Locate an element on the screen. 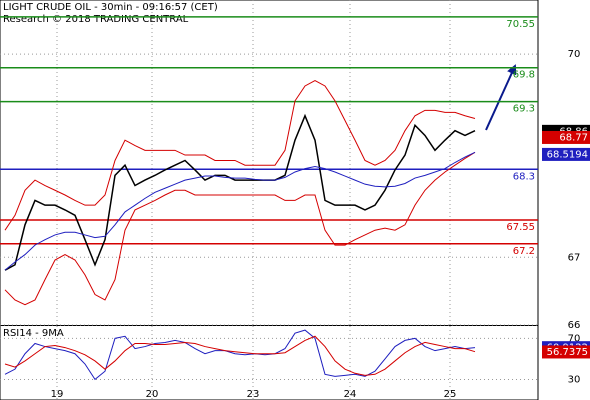 The image size is (590, 400). rsi-title: RSI14 - 9MA is located at coordinates (33, 333).